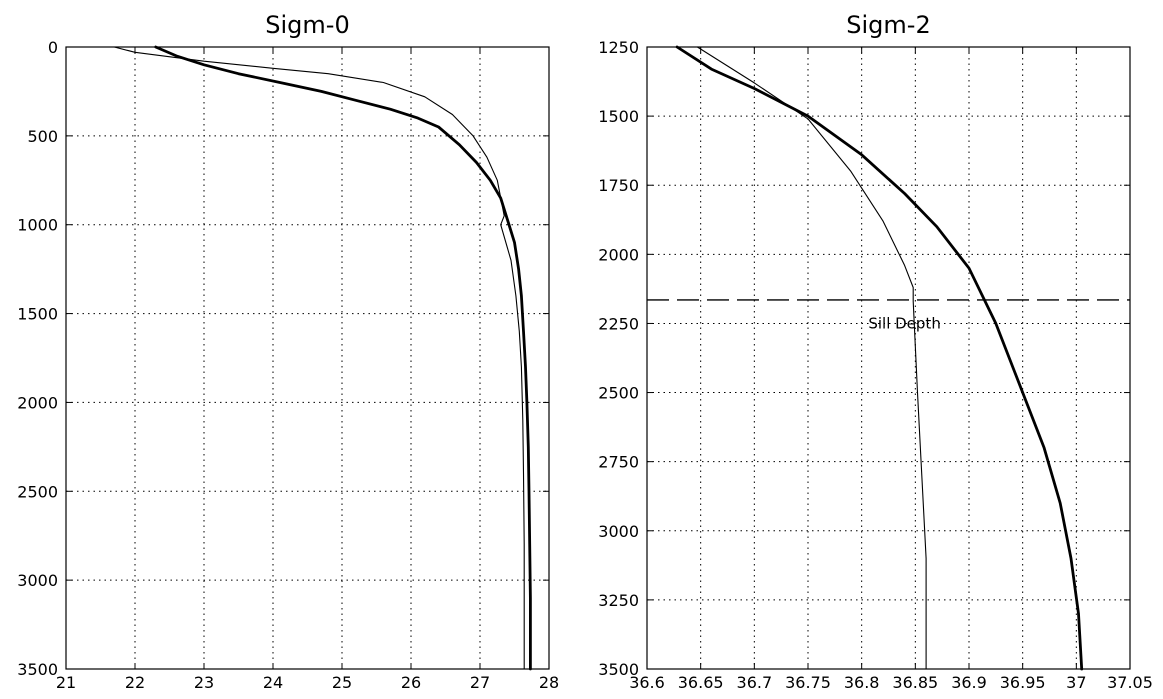 The height and width of the screenshot is (699, 1163). What do you see at coordinates (66, 682) in the screenshot?
I see `x-tick-label: 21` at bounding box center [66, 682].